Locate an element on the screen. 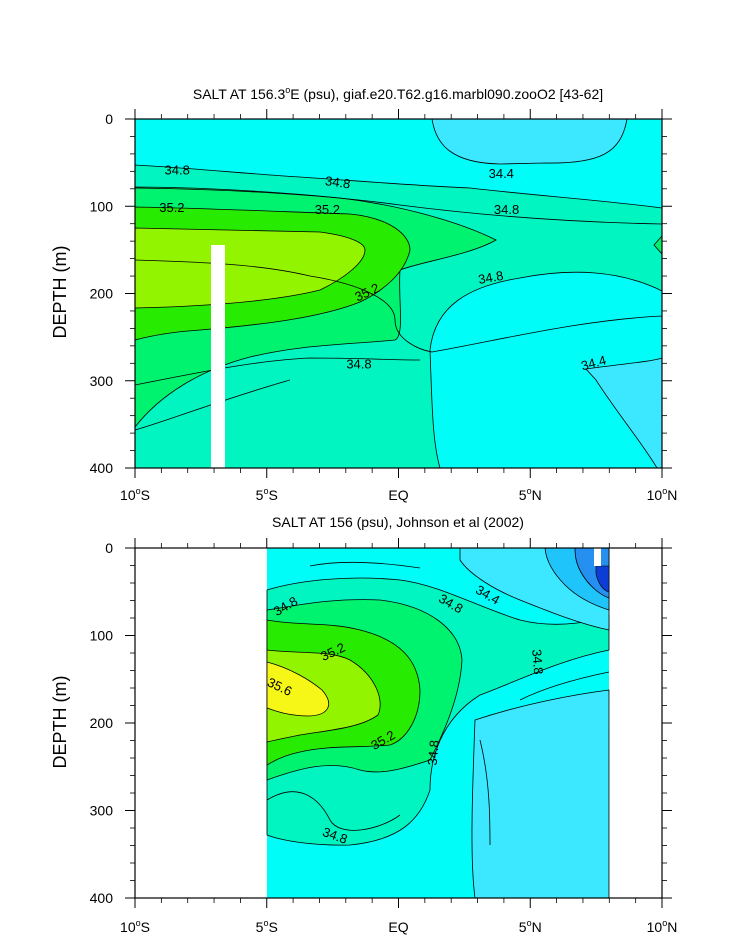 The height and width of the screenshot is (945, 733). p2-xtick-label: 5oN is located at coordinates (530, 926).